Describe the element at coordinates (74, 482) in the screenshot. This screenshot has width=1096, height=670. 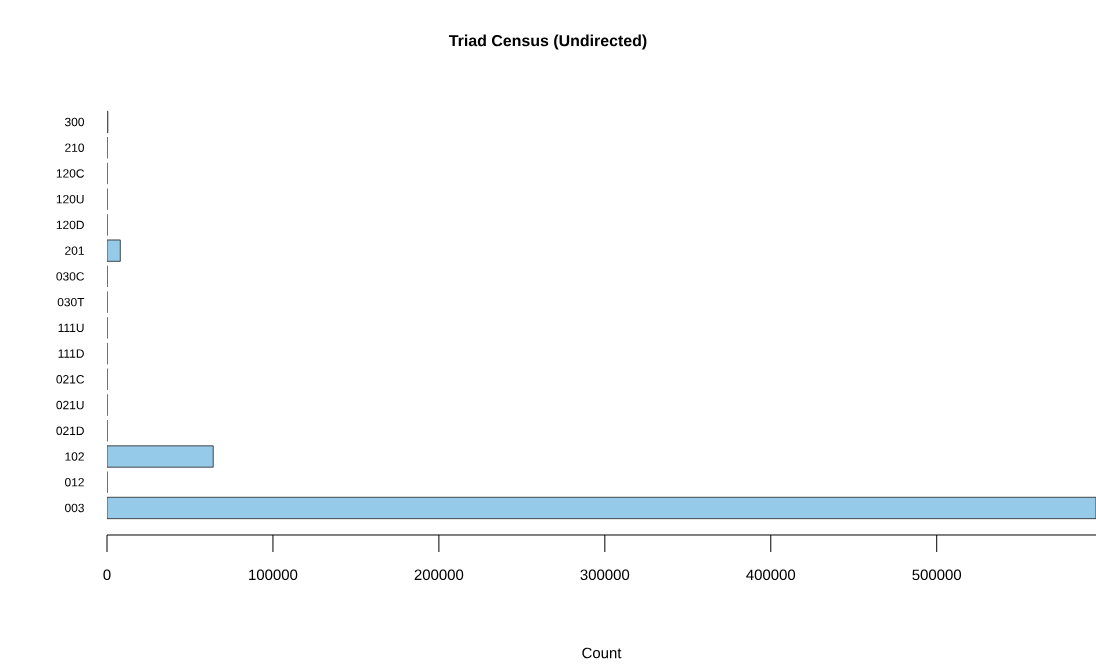
I see `y-tick-label: 012` at that location.